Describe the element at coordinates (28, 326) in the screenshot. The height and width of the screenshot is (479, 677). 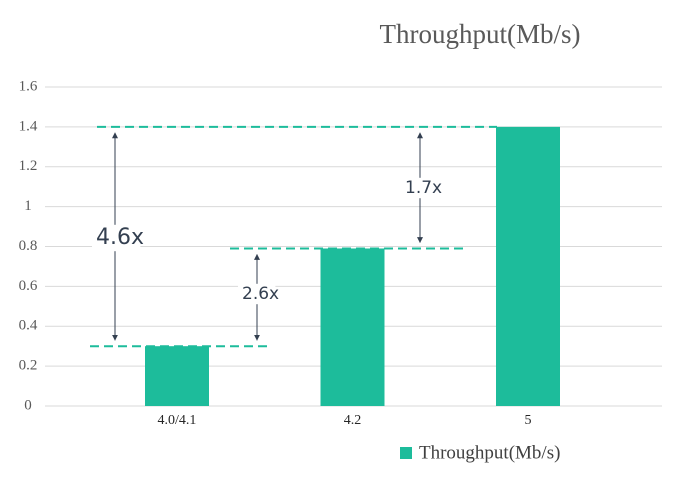
I see `y-tick-label: 0.4` at that location.